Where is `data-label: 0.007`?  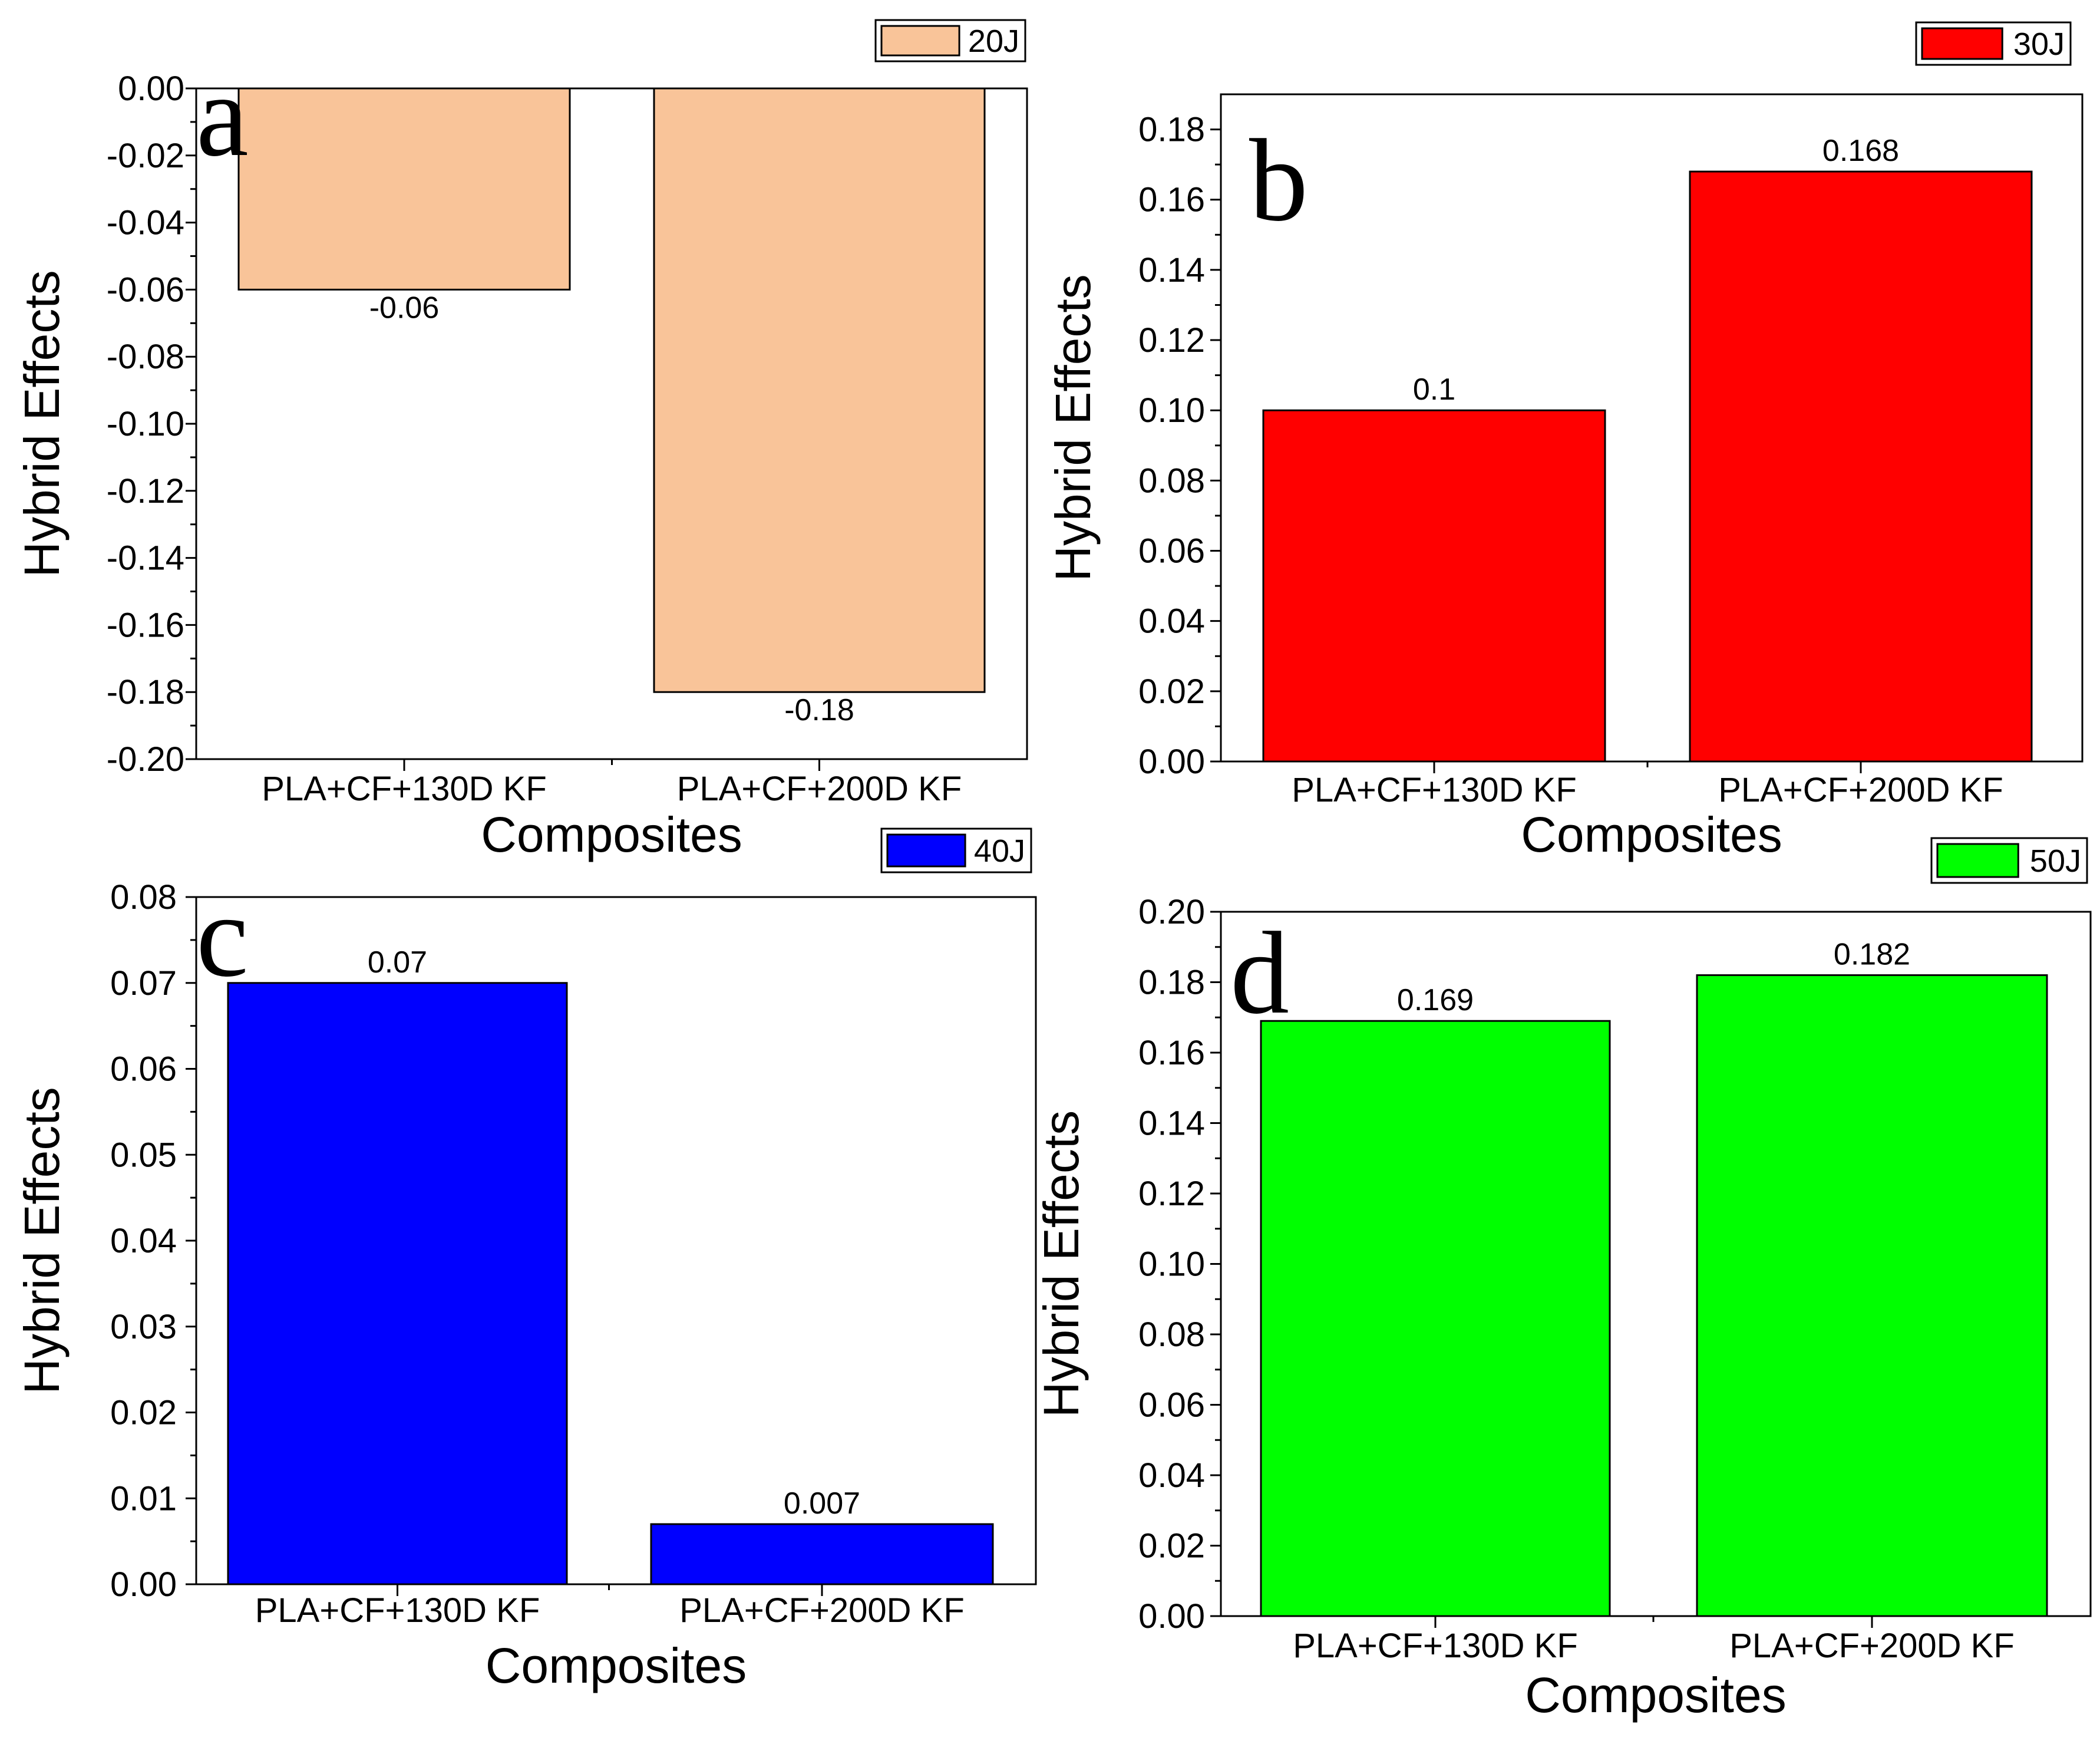
data-label: 0.007 is located at coordinates (822, 1503).